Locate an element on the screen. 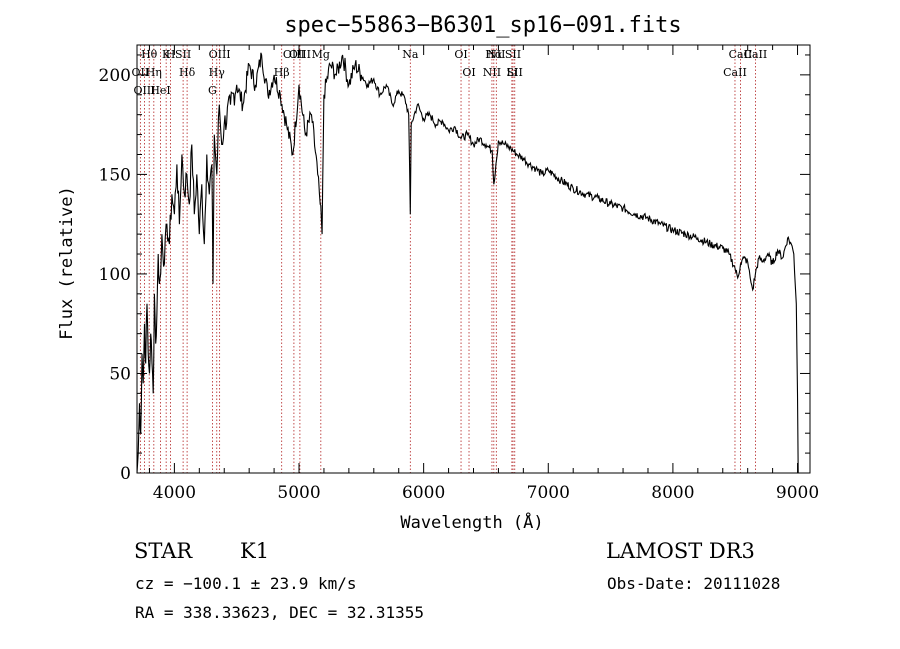 This screenshot has height=649, width=900. chart-title: spec−55863−B6301_sp16−091.fits is located at coordinates (482, 25).